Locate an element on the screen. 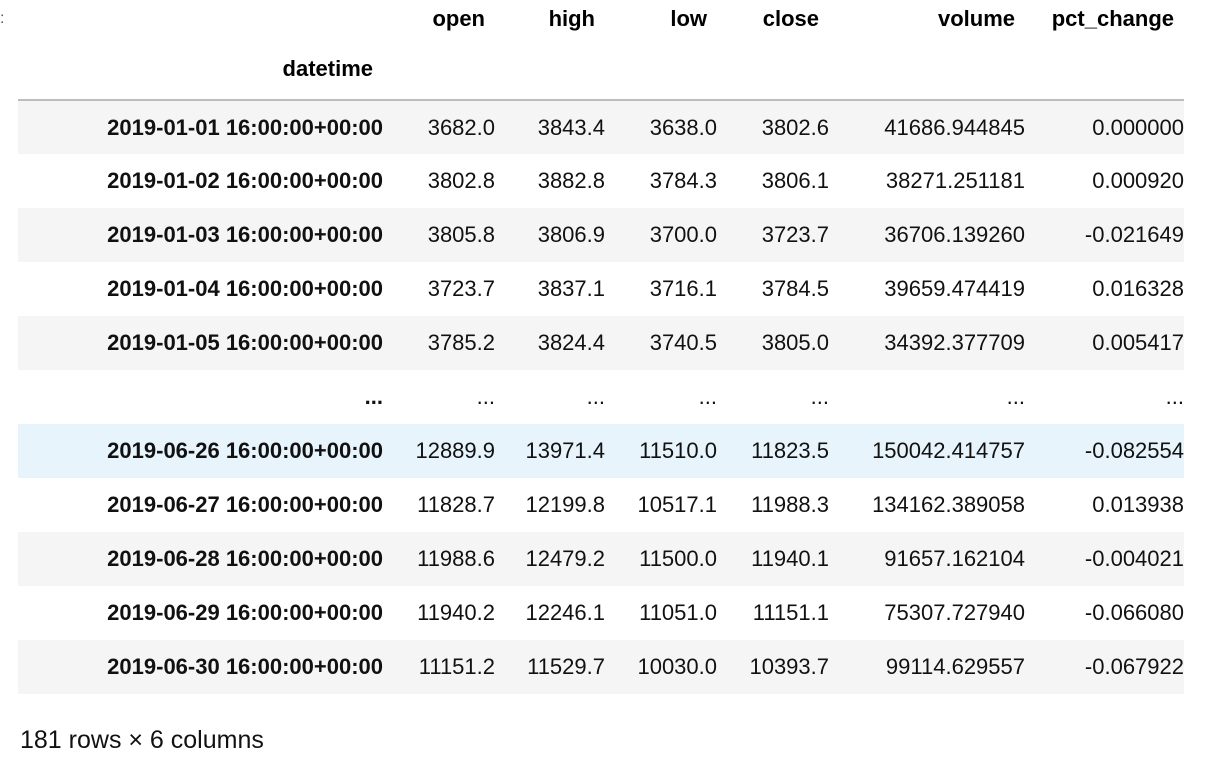 The width and height of the screenshot is (1212, 770). table-cell-open: 11940.2 is located at coordinates (456, 612).